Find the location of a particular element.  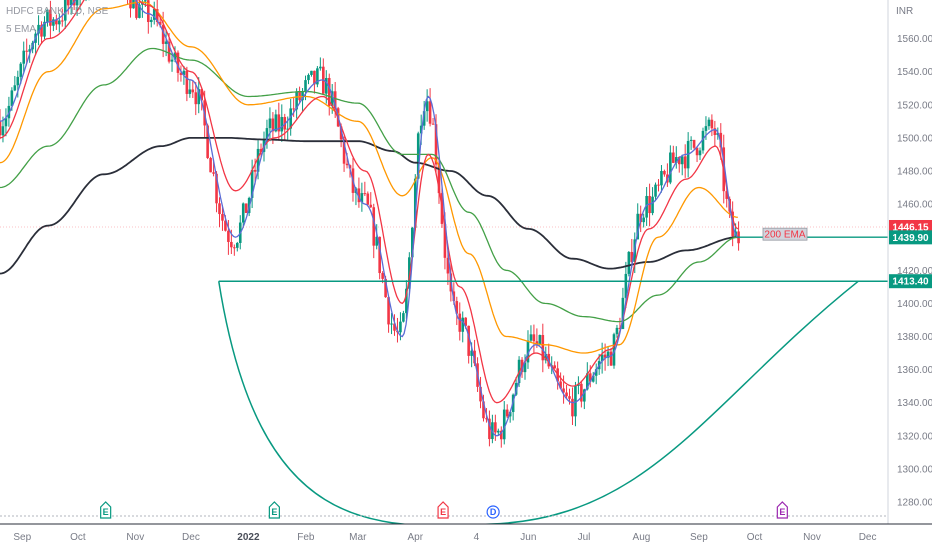

x-tick-label: Nov is located at coordinates (812, 537).